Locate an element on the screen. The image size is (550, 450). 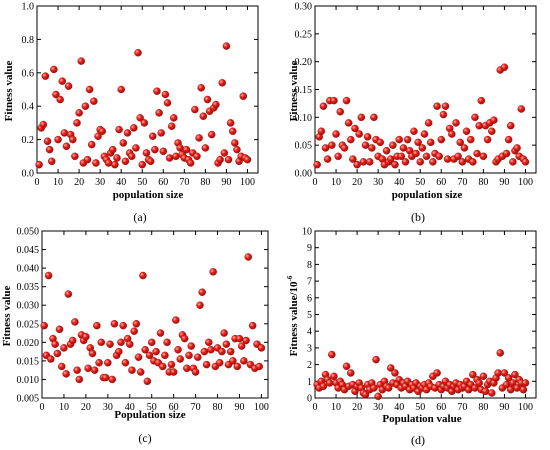
y-tick-label: 0.025 is located at coordinates (28, 324).